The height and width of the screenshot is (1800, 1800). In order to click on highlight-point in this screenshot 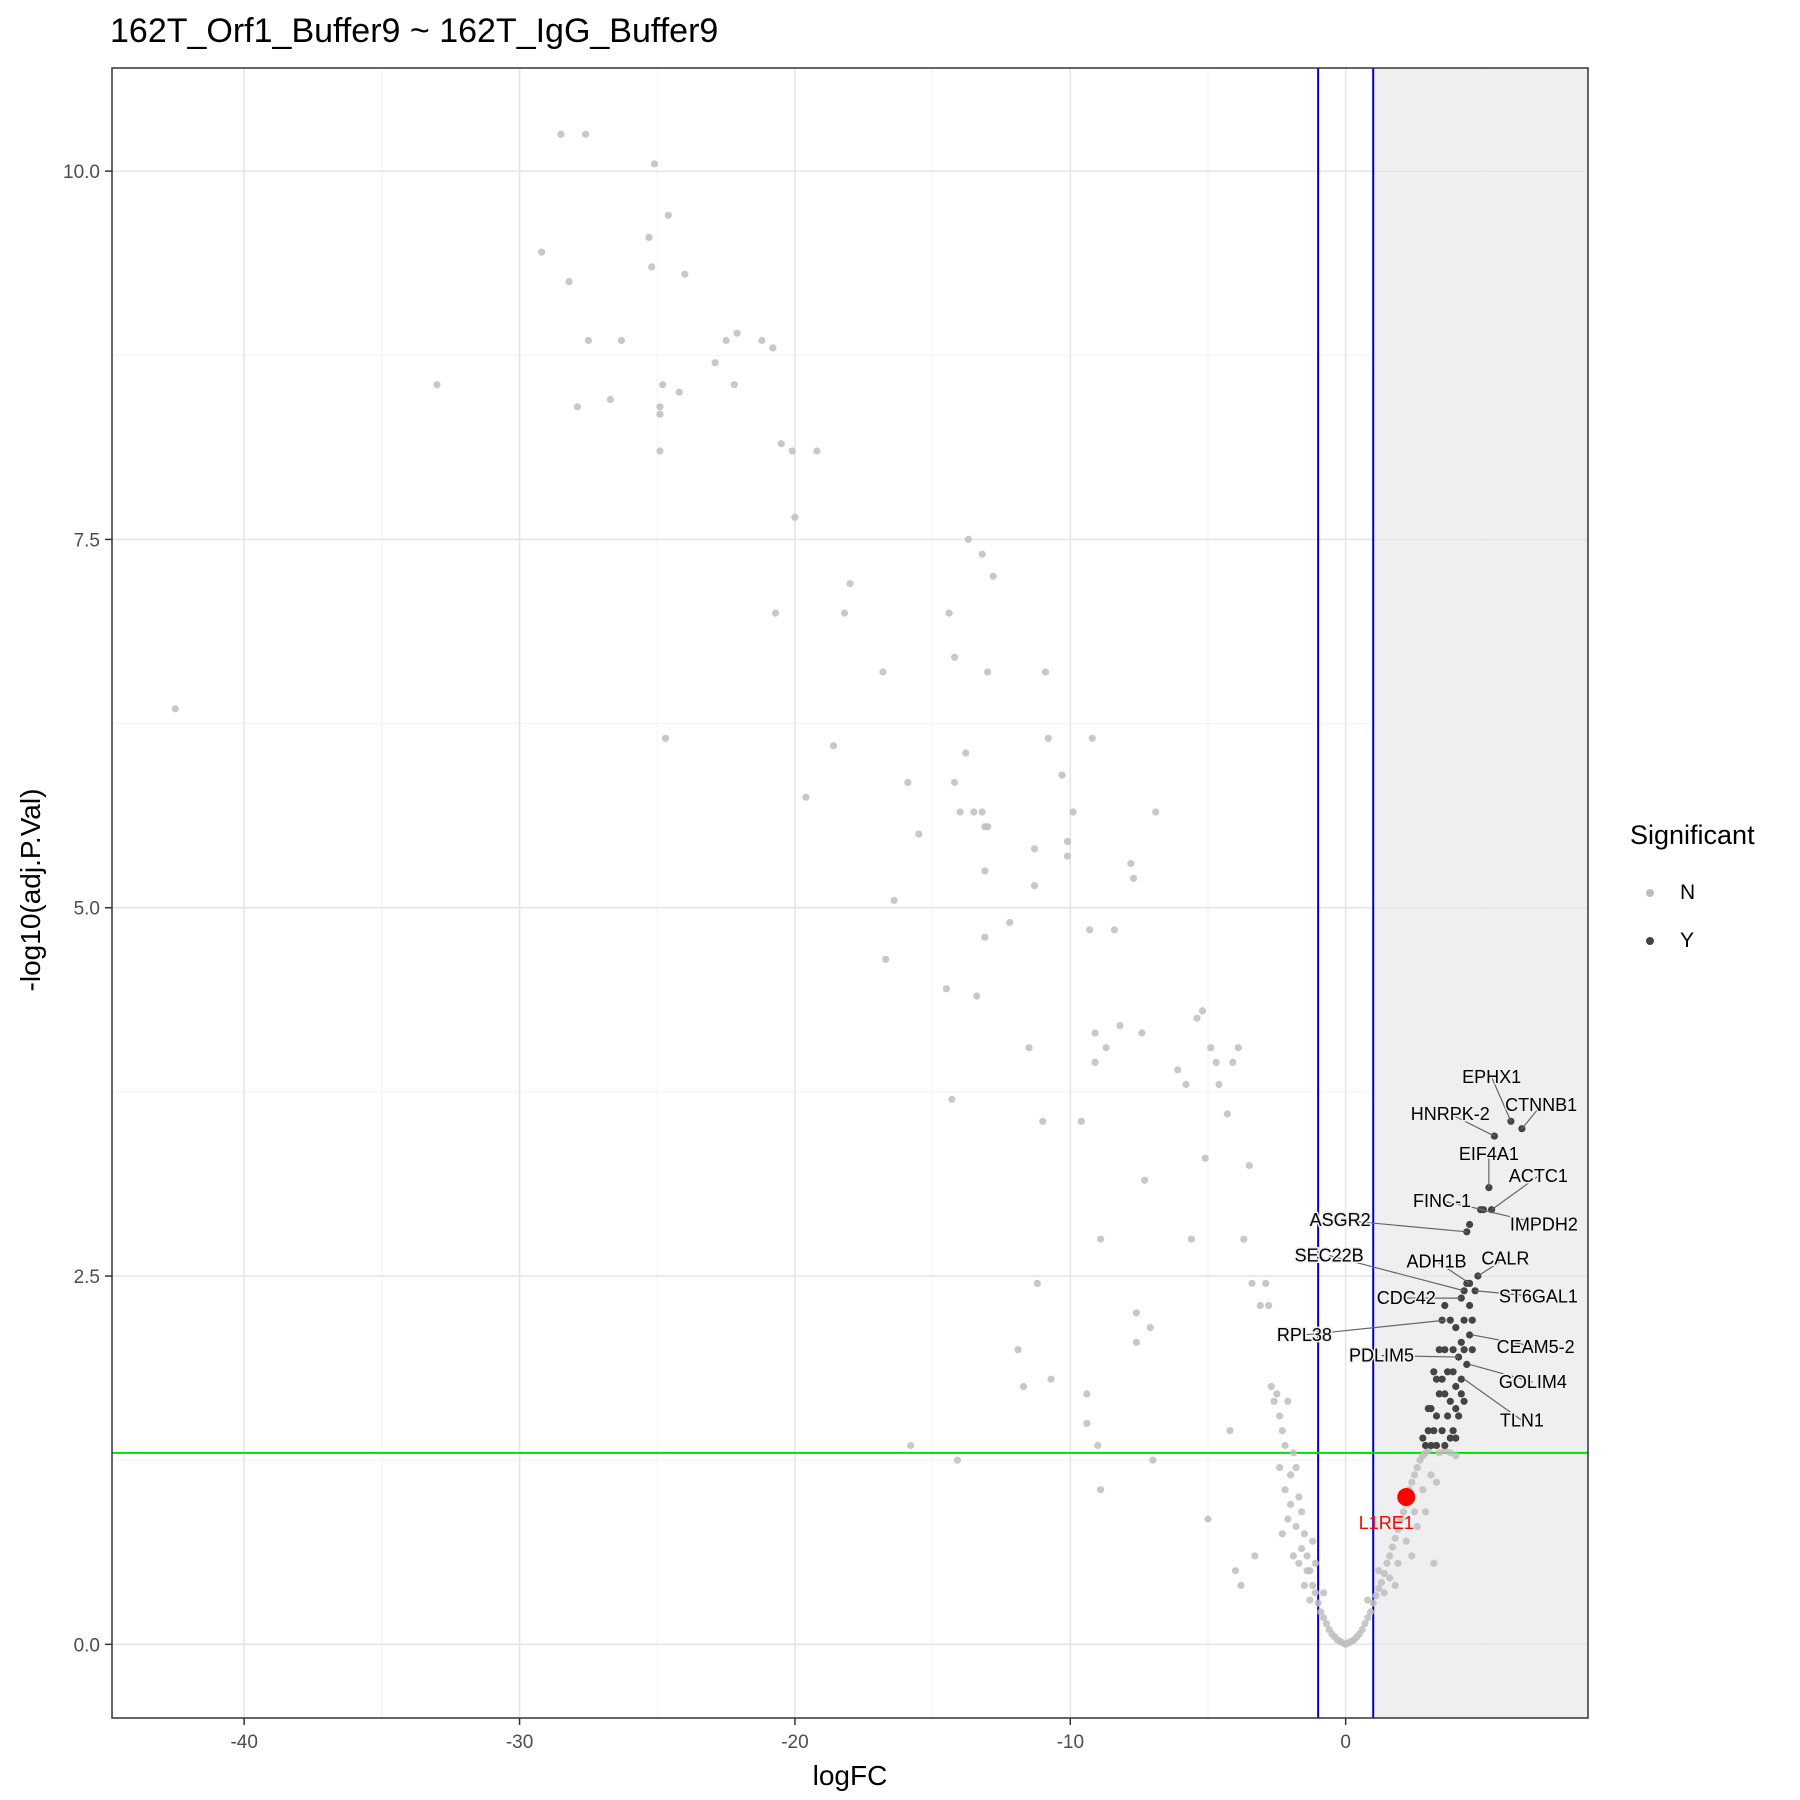, I will do `click(1406, 1497)`.